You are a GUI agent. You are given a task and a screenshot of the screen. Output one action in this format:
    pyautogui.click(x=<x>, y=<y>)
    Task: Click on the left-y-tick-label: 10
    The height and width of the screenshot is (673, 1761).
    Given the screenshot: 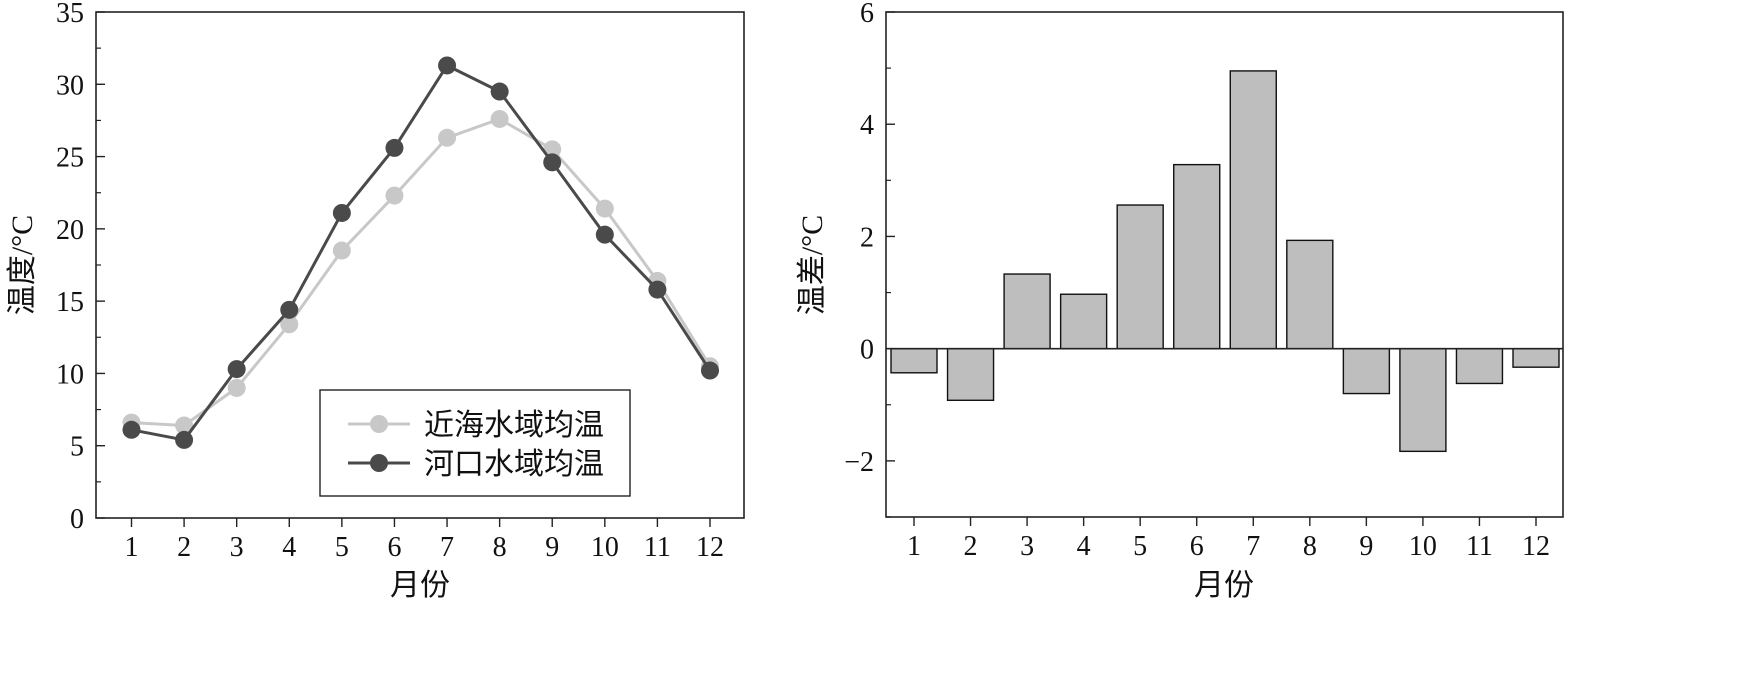 What is the action you would take?
    pyautogui.click(x=70, y=374)
    